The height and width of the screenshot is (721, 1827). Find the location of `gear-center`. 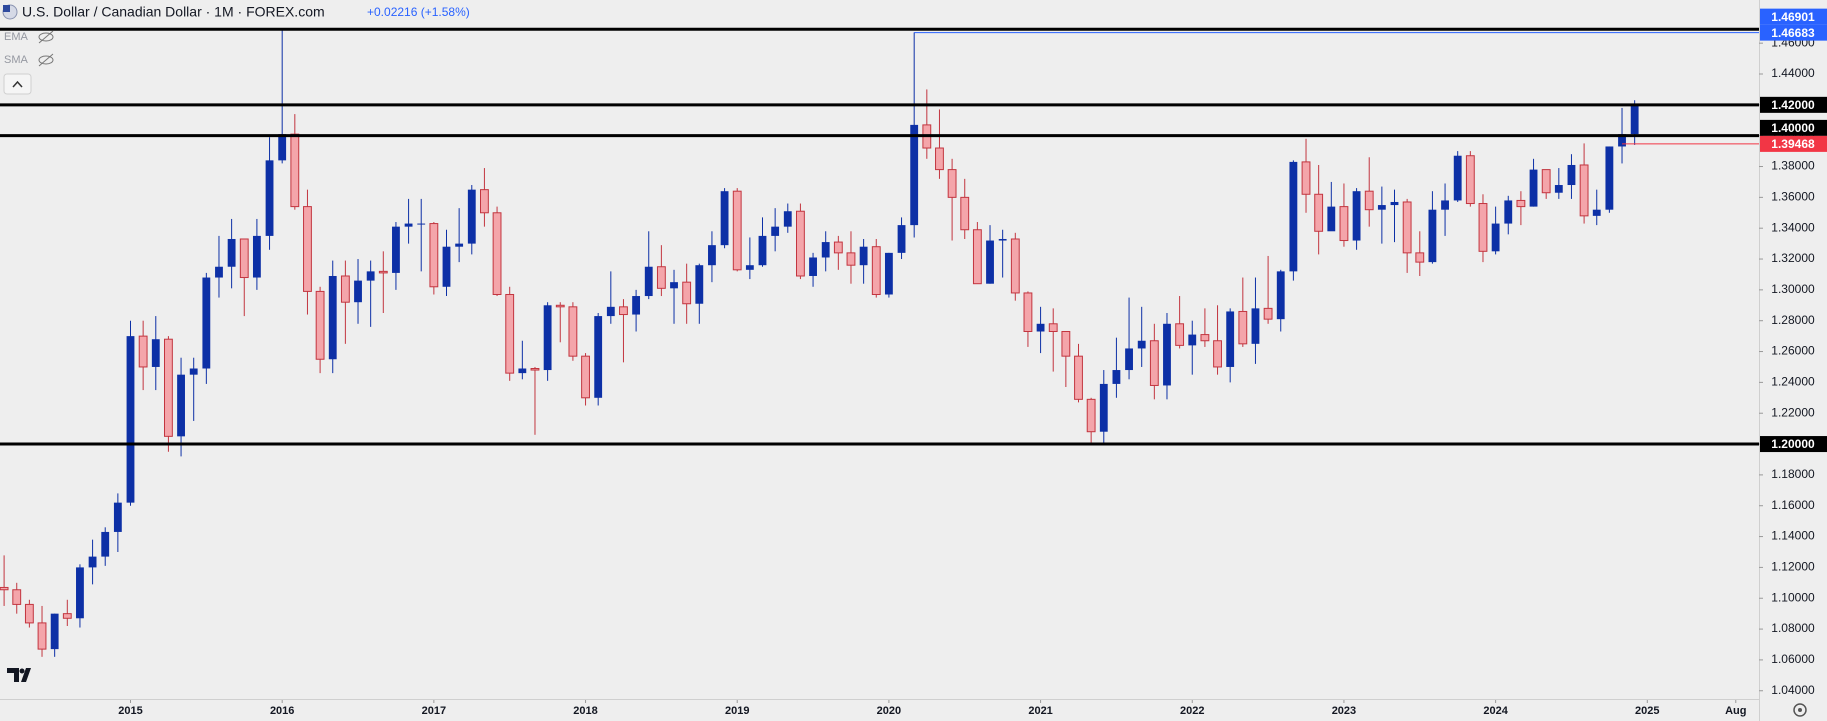

gear-center is located at coordinates (1800, 710).